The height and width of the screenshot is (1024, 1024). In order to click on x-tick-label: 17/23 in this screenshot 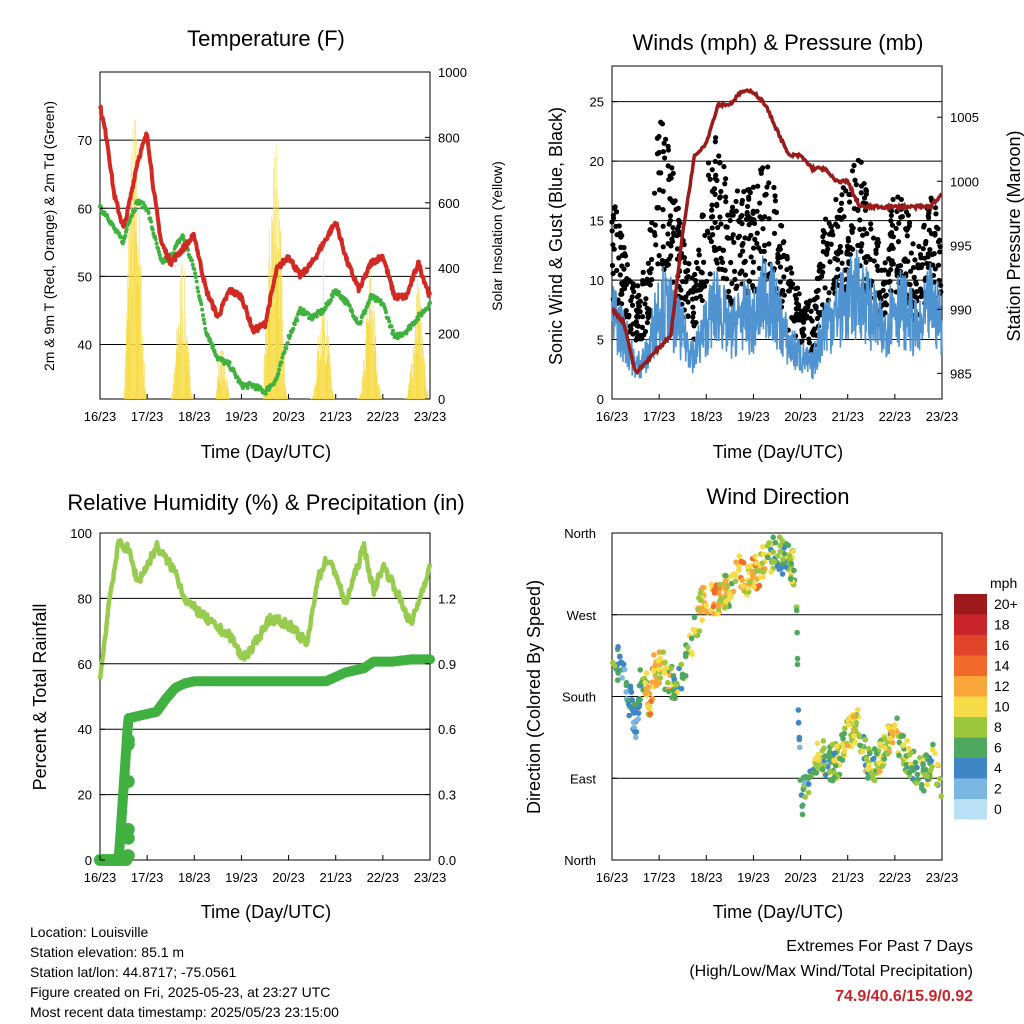, I will do `click(659, 416)`.